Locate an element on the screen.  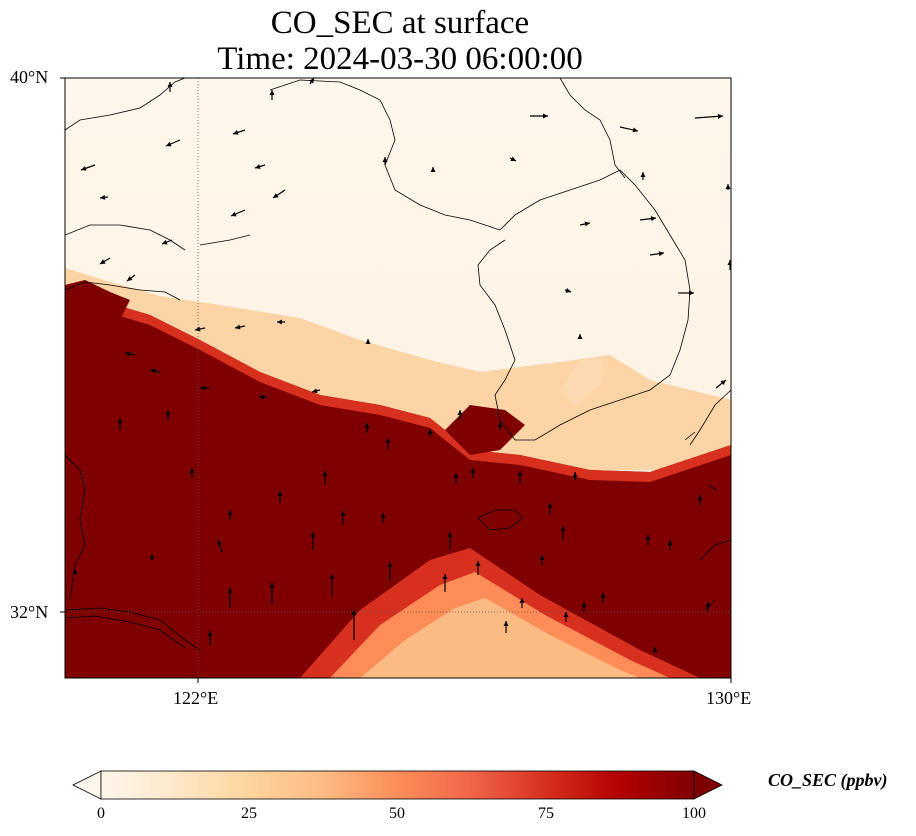
coastline-liaodong is located at coordinates (385, 155).